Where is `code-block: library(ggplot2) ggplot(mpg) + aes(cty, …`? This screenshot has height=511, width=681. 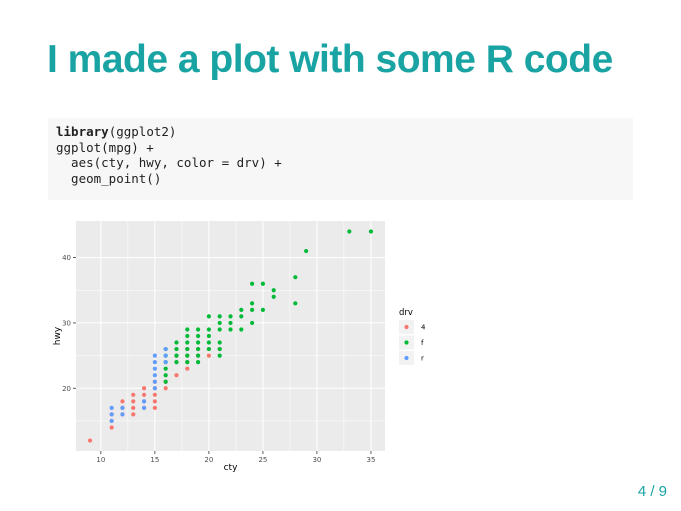 code-block: library(ggplot2) ggplot(mpg) + aes(cty, … is located at coordinates (340, 159).